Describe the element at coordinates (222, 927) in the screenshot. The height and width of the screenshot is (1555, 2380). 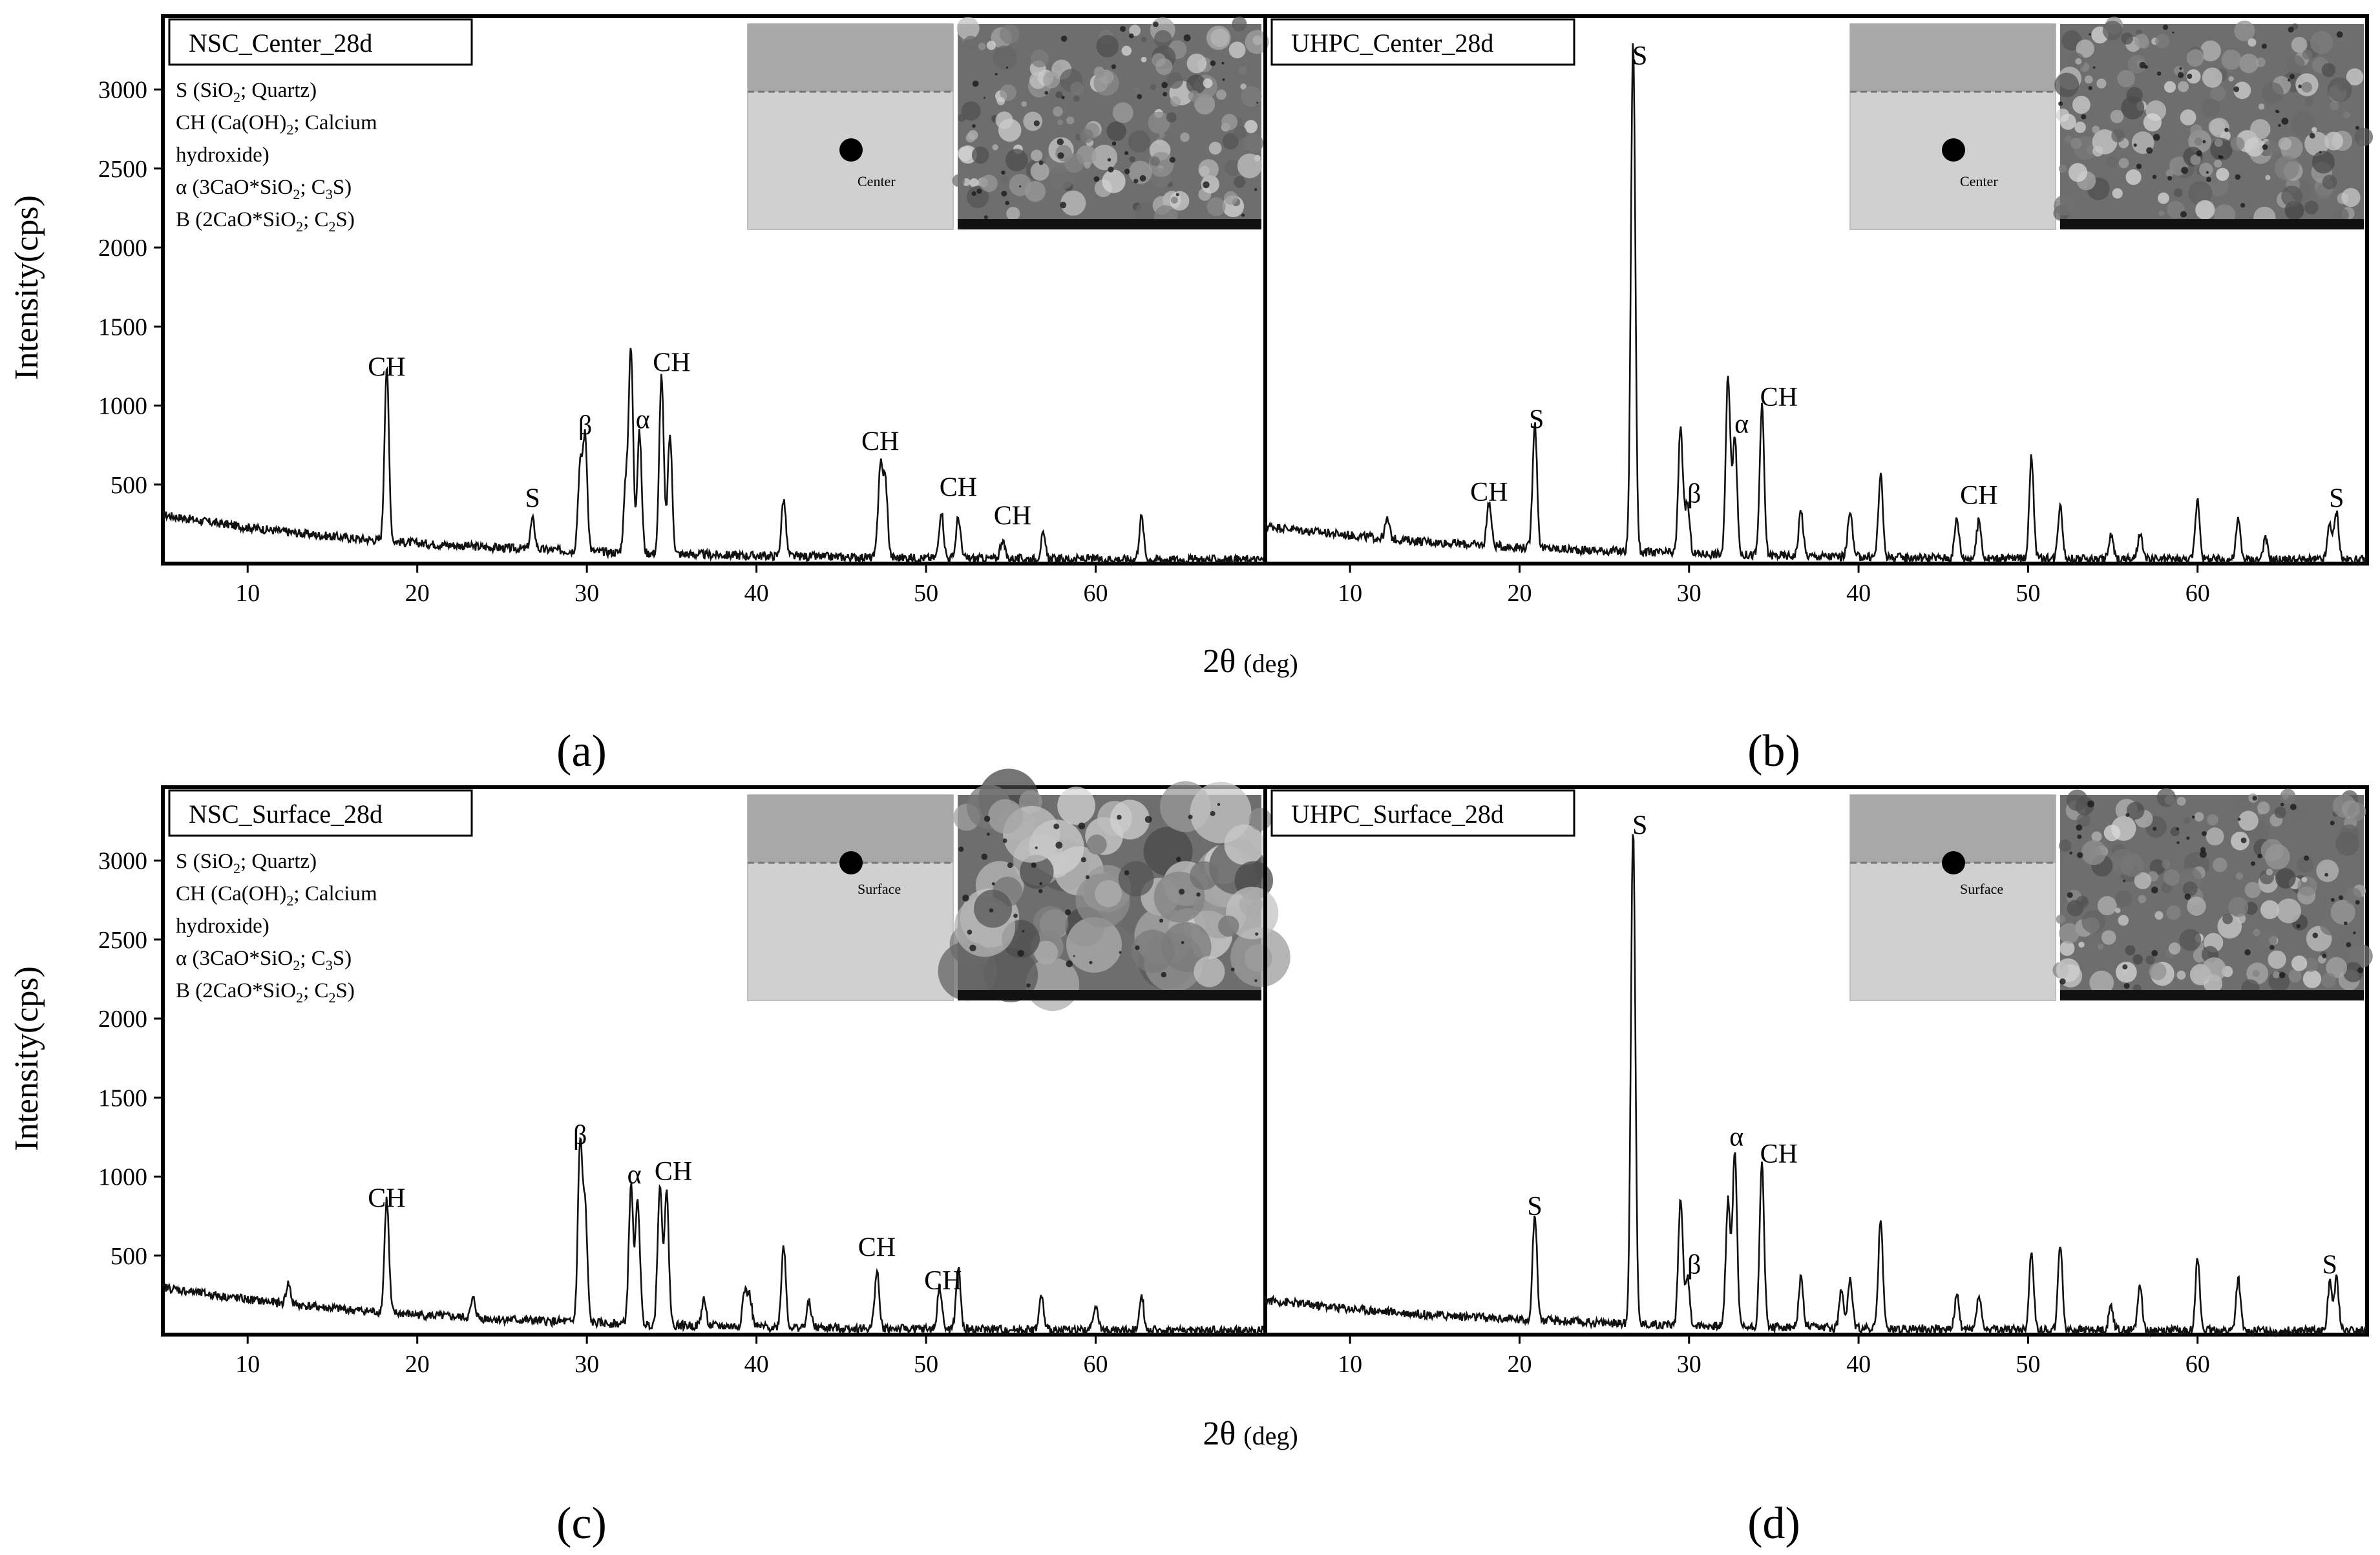
I see `legend-entry: hydroxide)` at that location.